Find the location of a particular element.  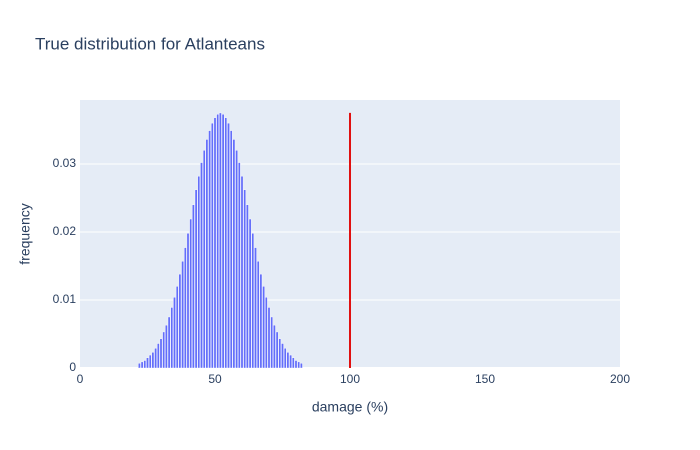

chart-title: True distribution for Atlanteans is located at coordinates (150, 43).